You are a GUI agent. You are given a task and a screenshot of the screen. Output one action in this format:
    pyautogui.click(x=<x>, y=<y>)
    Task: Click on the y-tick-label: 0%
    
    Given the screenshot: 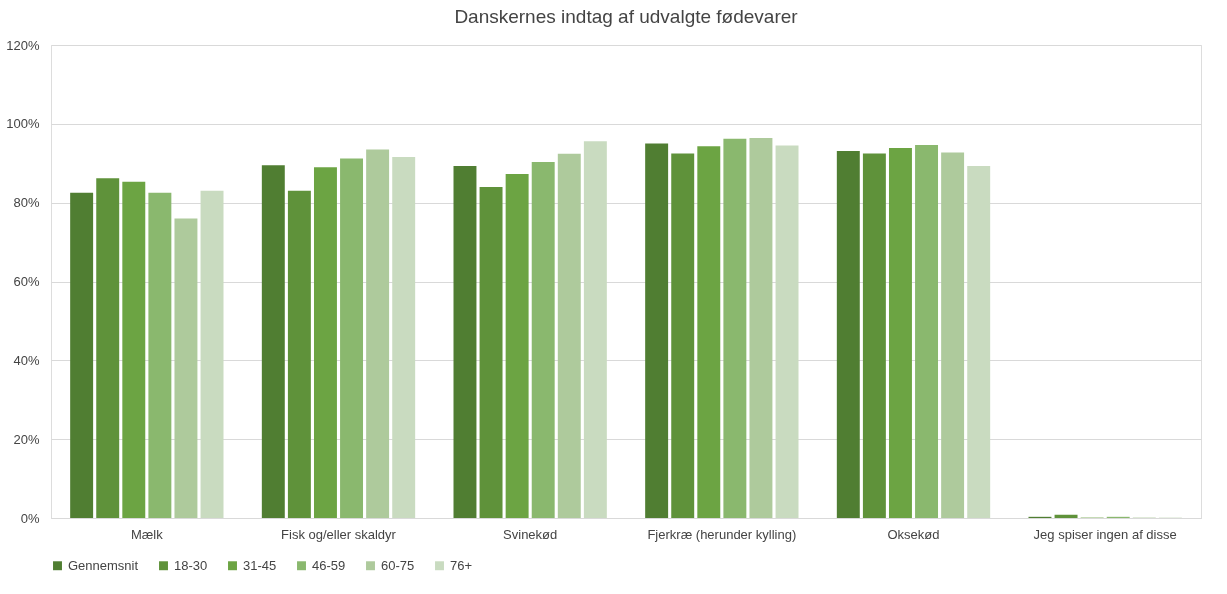 What is the action you would take?
    pyautogui.click(x=30, y=518)
    